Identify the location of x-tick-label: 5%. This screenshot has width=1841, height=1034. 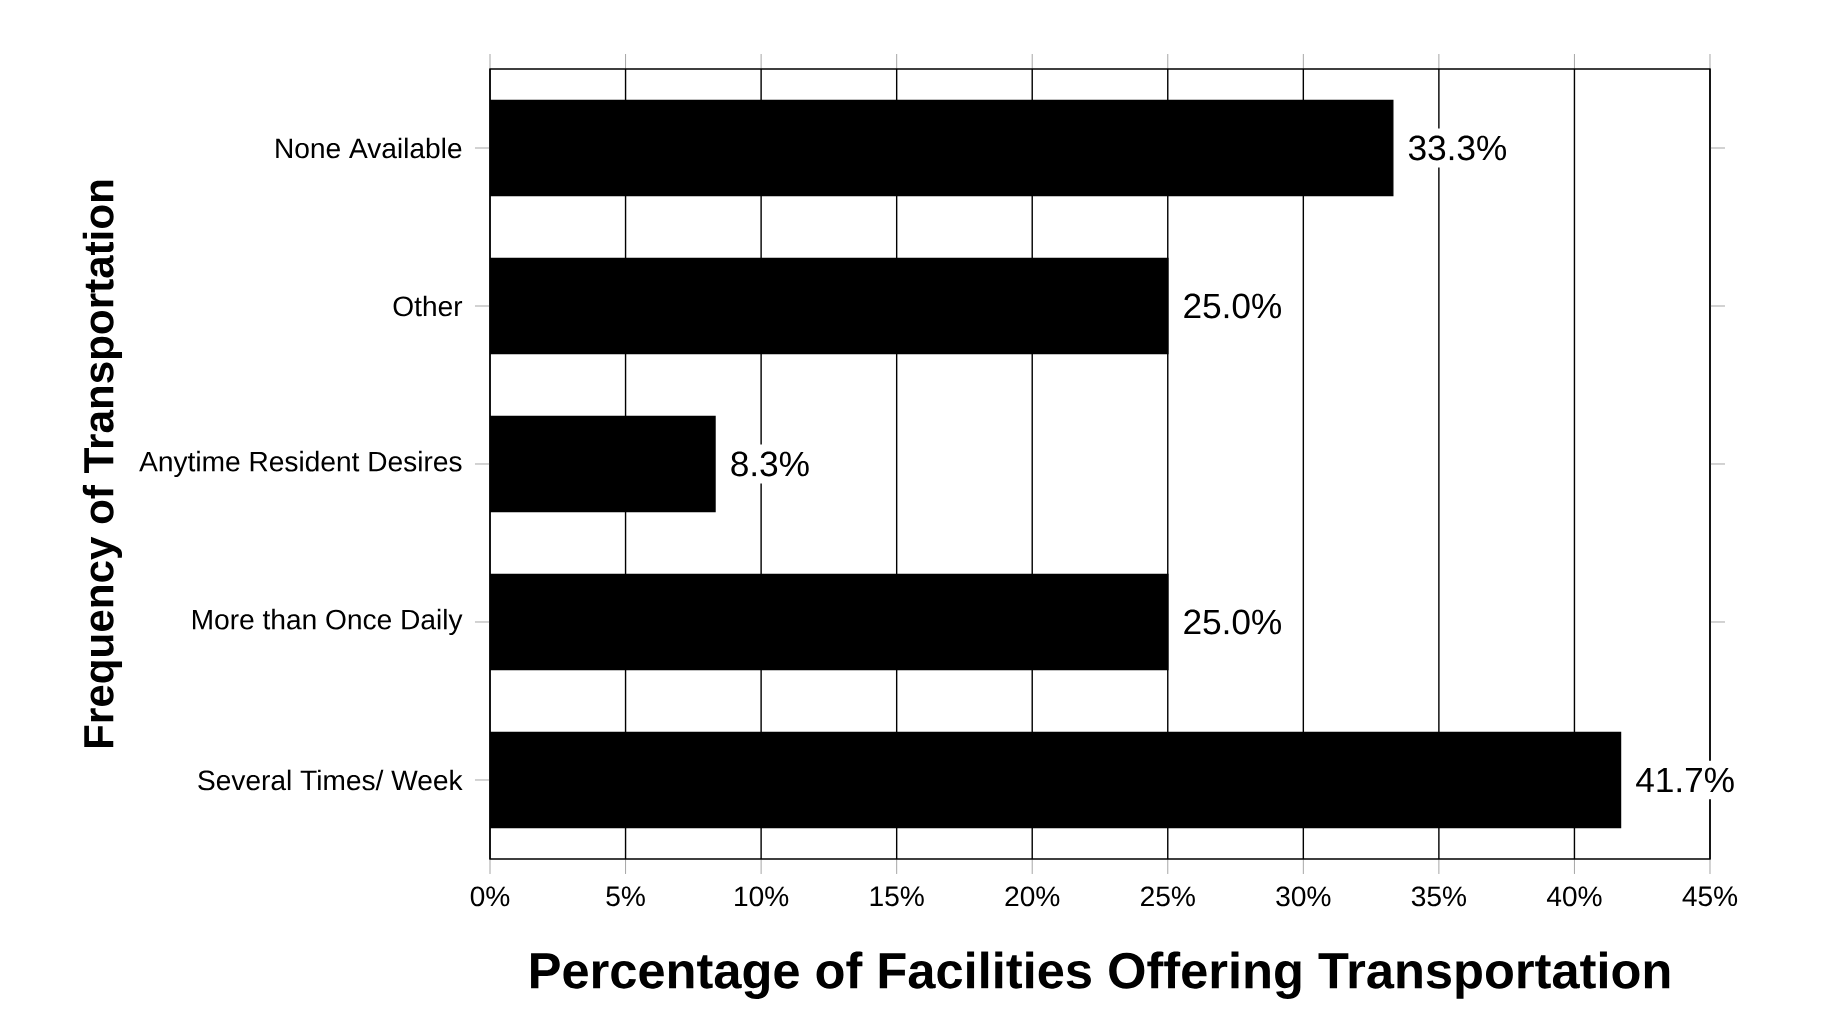
(625, 896).